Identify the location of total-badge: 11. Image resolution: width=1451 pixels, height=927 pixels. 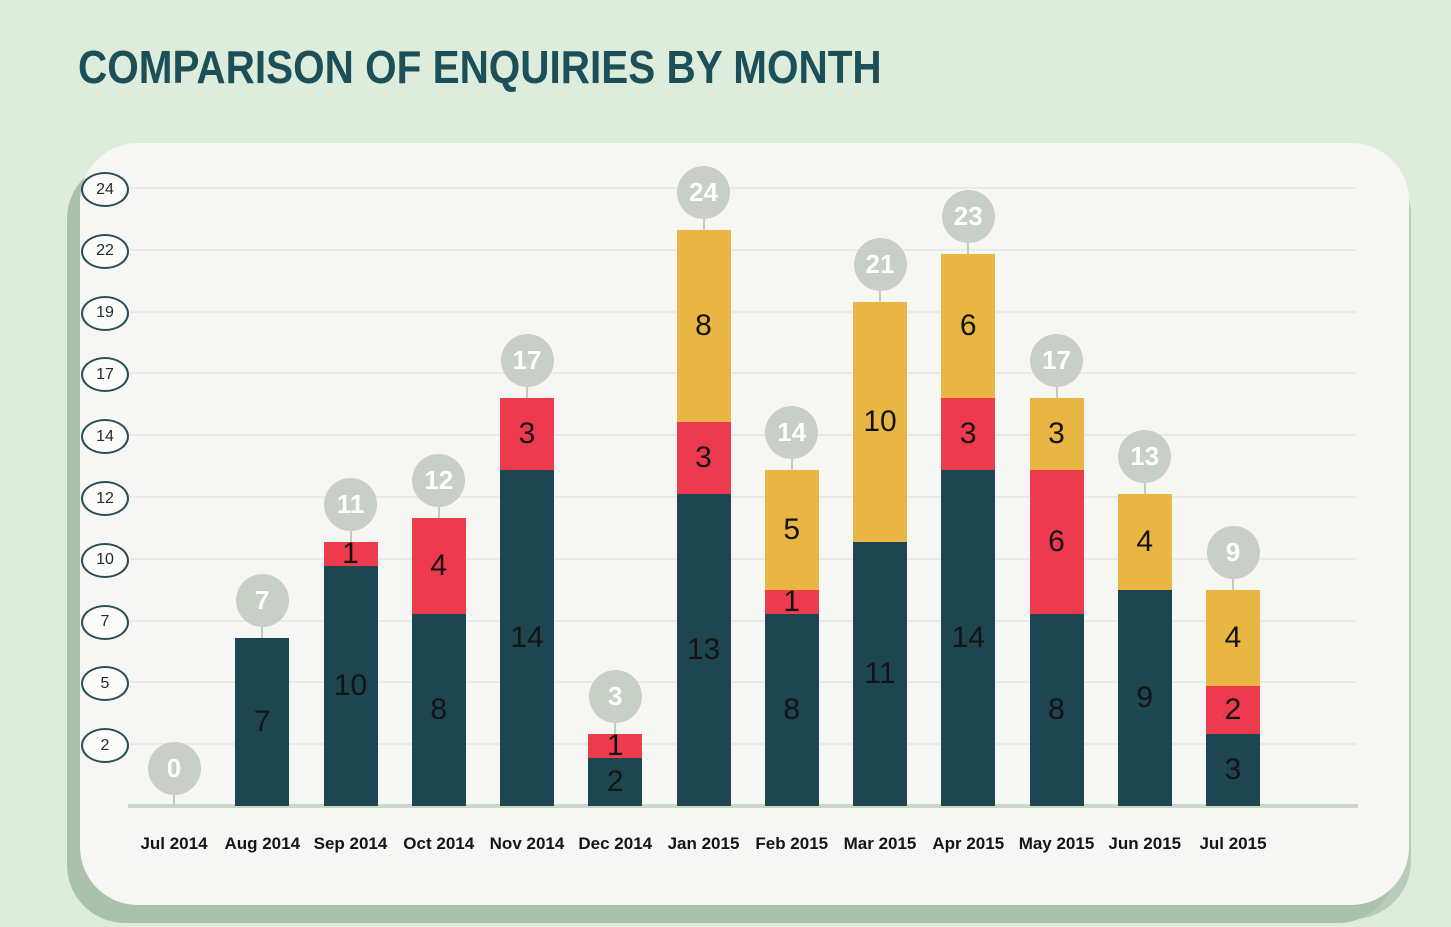
(350, 504).